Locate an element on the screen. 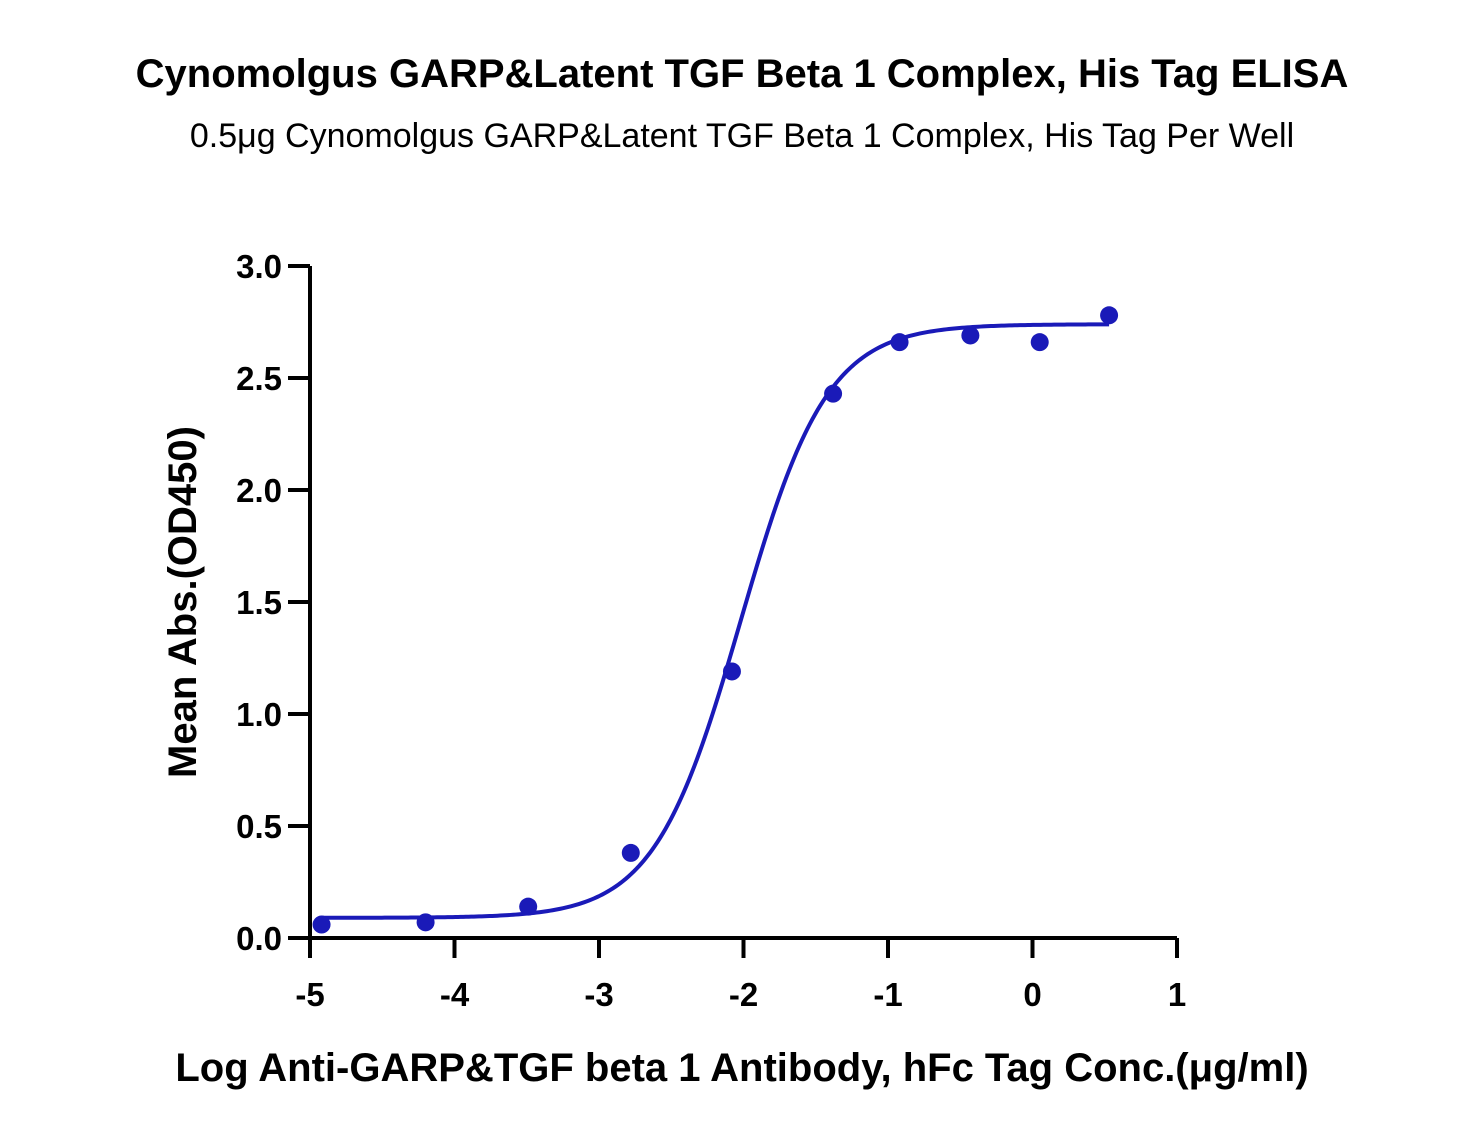  y-tick-label: 0.5 is located at coordinates (259, 826).